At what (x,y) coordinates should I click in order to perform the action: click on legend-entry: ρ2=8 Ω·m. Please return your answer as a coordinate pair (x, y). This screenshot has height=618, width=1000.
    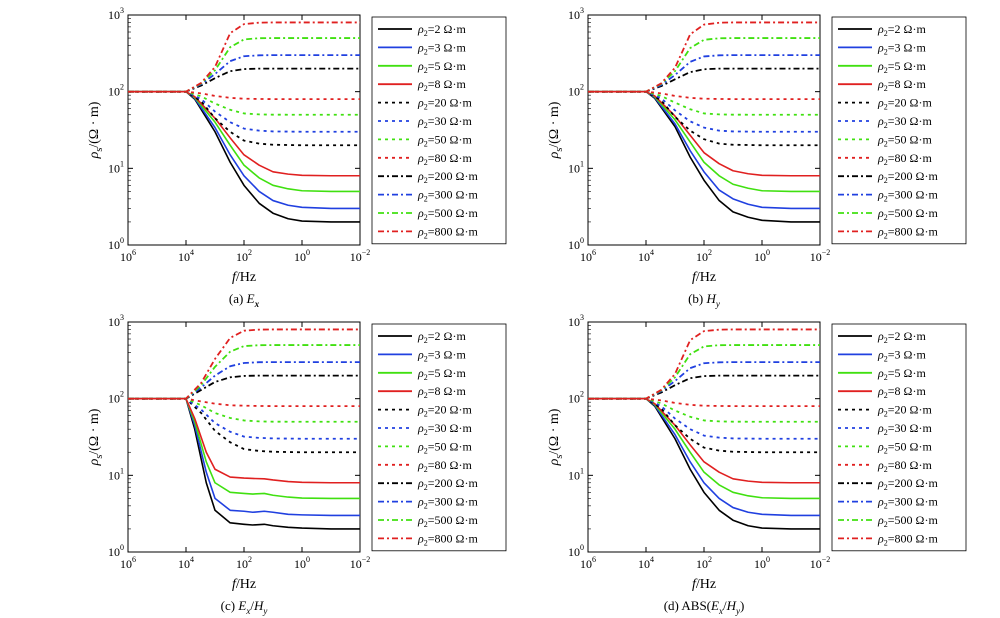
    Looking at the image, I should click on (901, 392).